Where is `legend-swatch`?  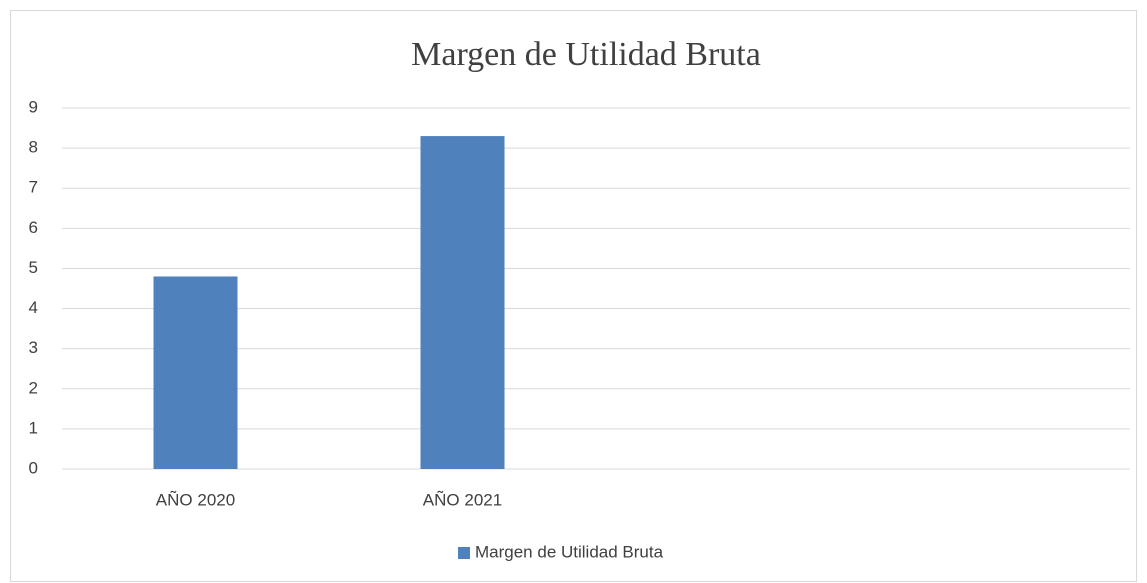
legend-swatch is located at coordinates (464, 553).